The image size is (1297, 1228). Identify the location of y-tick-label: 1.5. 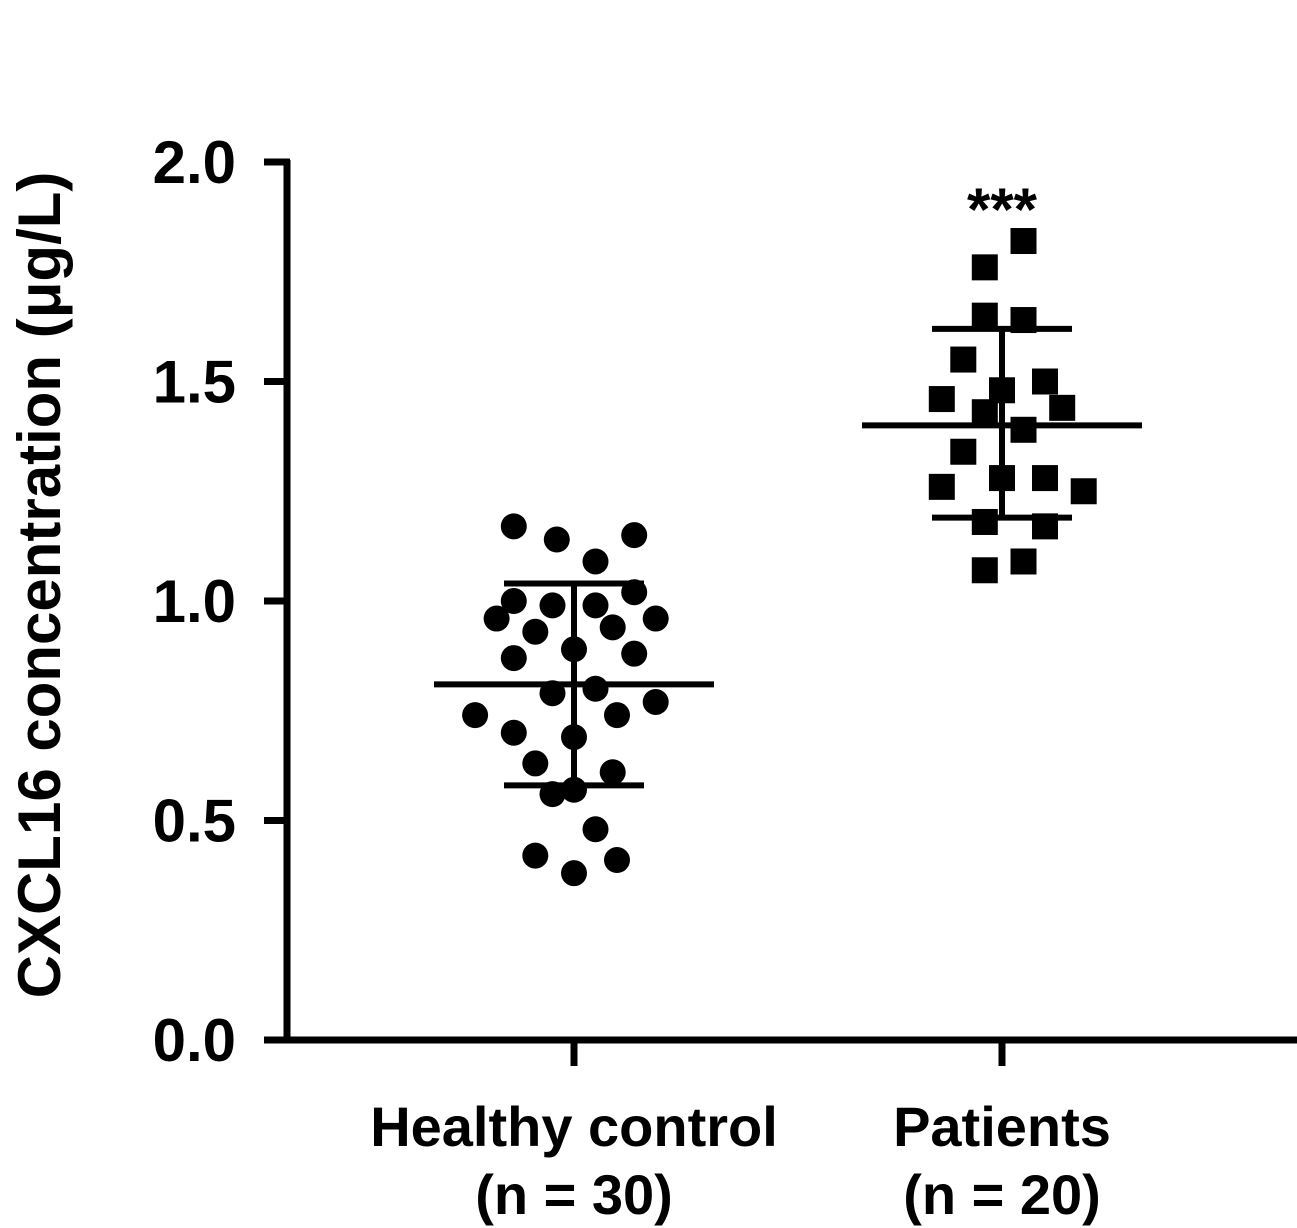
(194, 382).